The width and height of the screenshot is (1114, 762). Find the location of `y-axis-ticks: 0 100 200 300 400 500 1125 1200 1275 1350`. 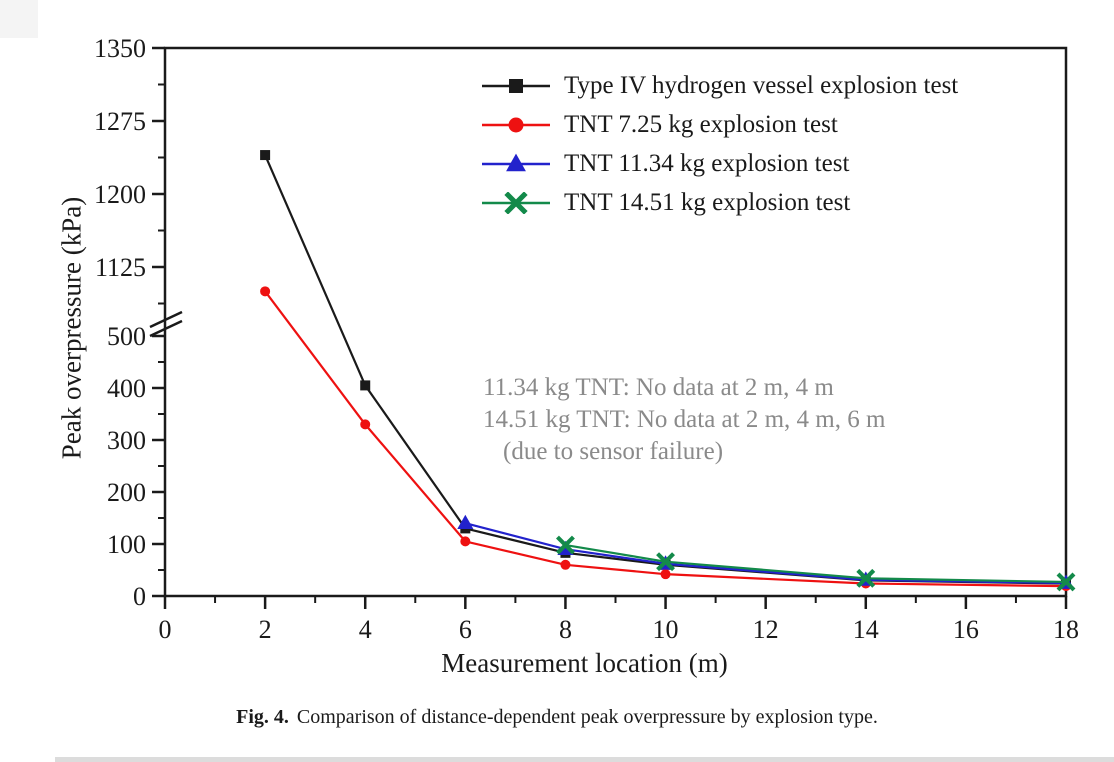

y-axis-ticks: 0 100 200 300 400 500 1125 1200 1275 1350 is located at coordinates (129, 322).